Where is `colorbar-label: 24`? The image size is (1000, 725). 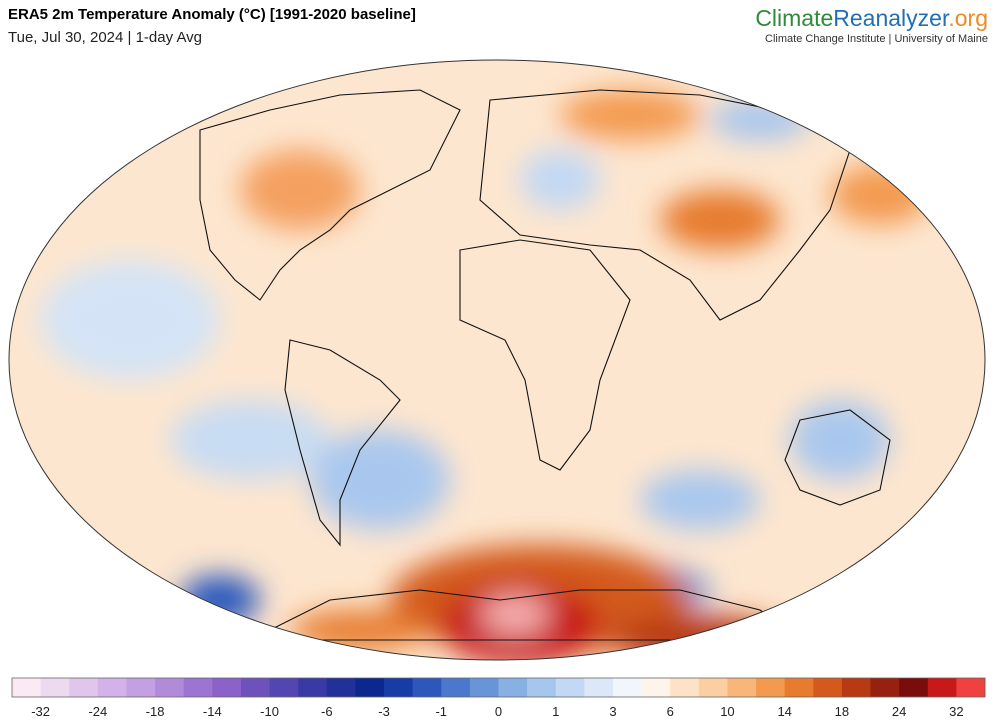 colorbar-label: 24 is located at coordinates (899, 711).